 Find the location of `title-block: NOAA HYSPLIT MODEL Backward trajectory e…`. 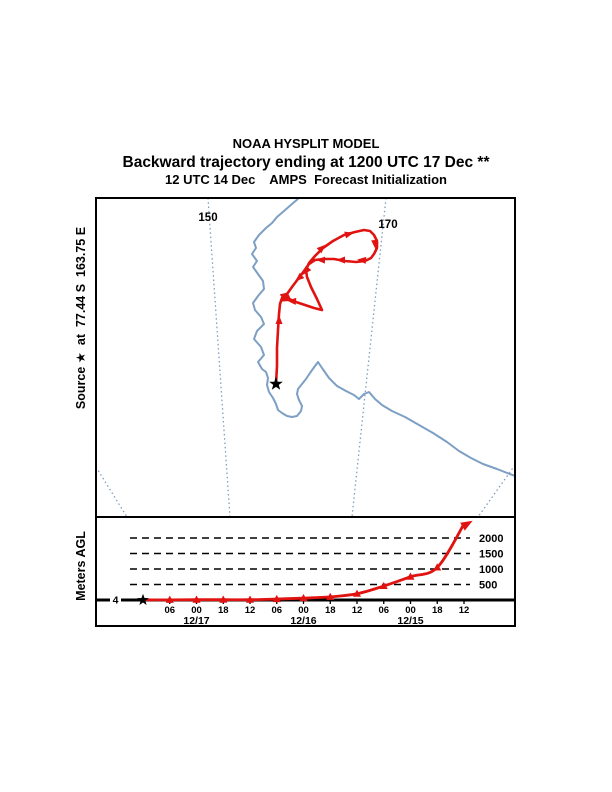

title-block: NOAA HYSPLIT MODEL Backward trajectory e… is located at coordinates (307, 161).